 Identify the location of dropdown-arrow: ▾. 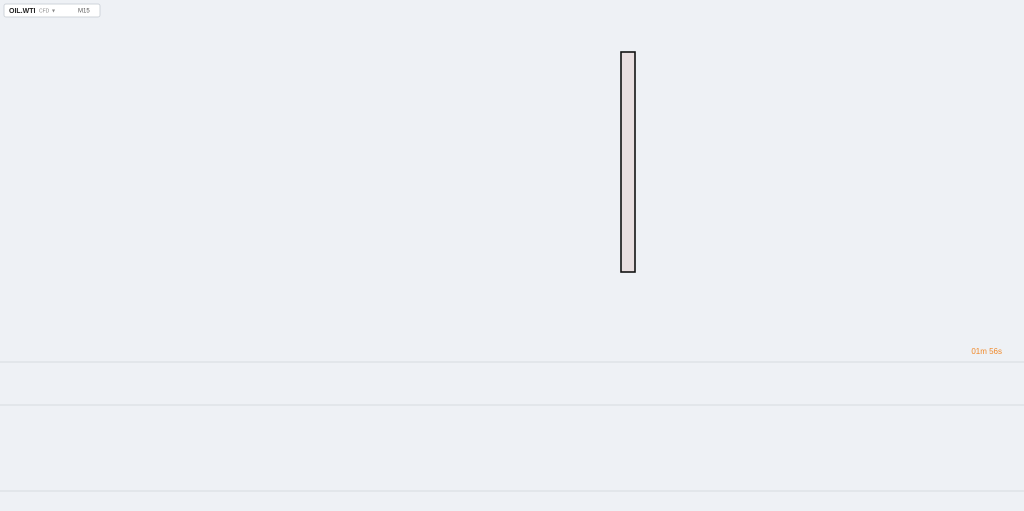
(53, 12).